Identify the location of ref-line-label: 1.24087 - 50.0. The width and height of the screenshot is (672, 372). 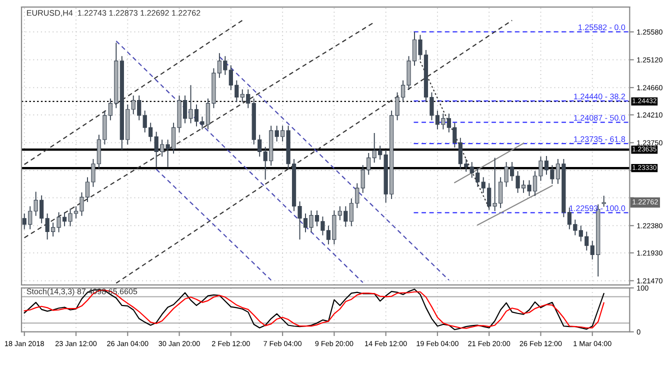
(600, 117).